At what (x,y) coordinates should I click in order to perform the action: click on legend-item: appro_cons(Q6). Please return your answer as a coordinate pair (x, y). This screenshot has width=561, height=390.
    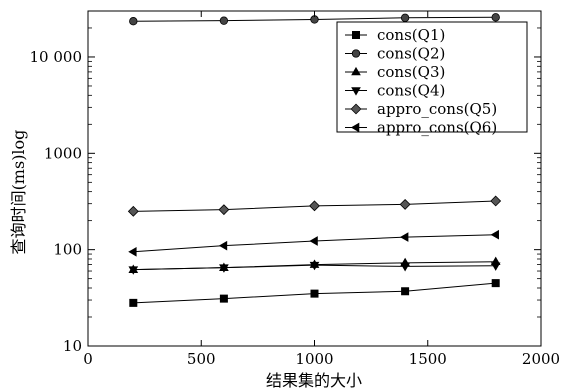
    Looking at the image, I should click on (421, 128).